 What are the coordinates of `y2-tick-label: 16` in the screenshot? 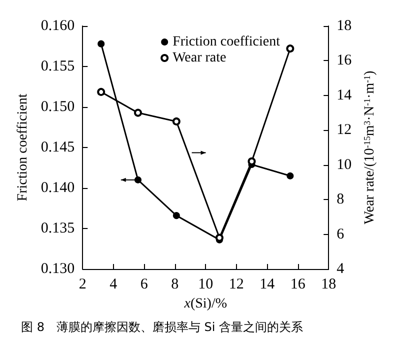 It's located at (344, 60).